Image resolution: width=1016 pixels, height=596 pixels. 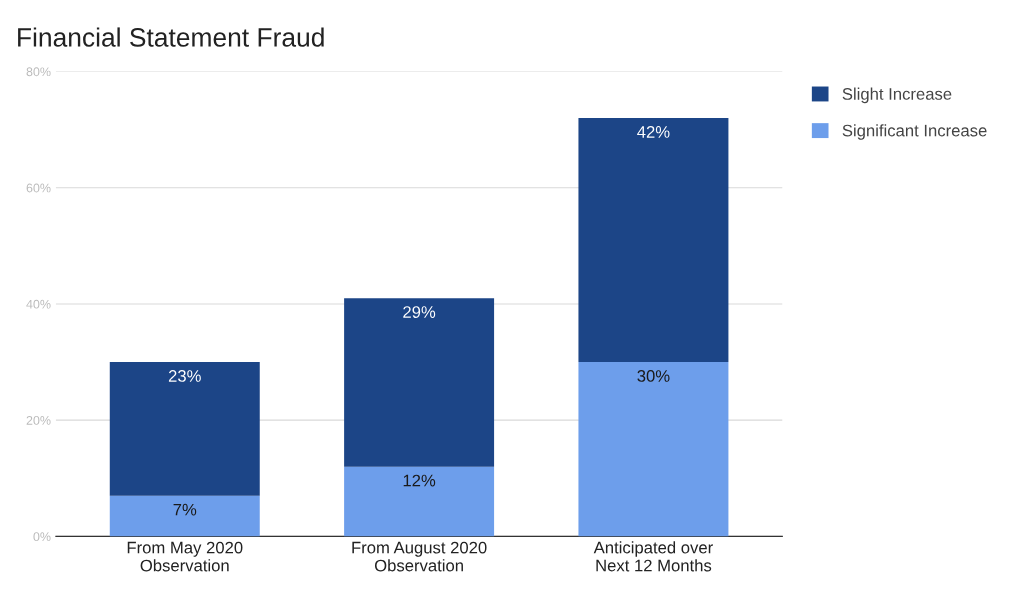 I want to click on data-label: 7%, so click(x=185, y=509).